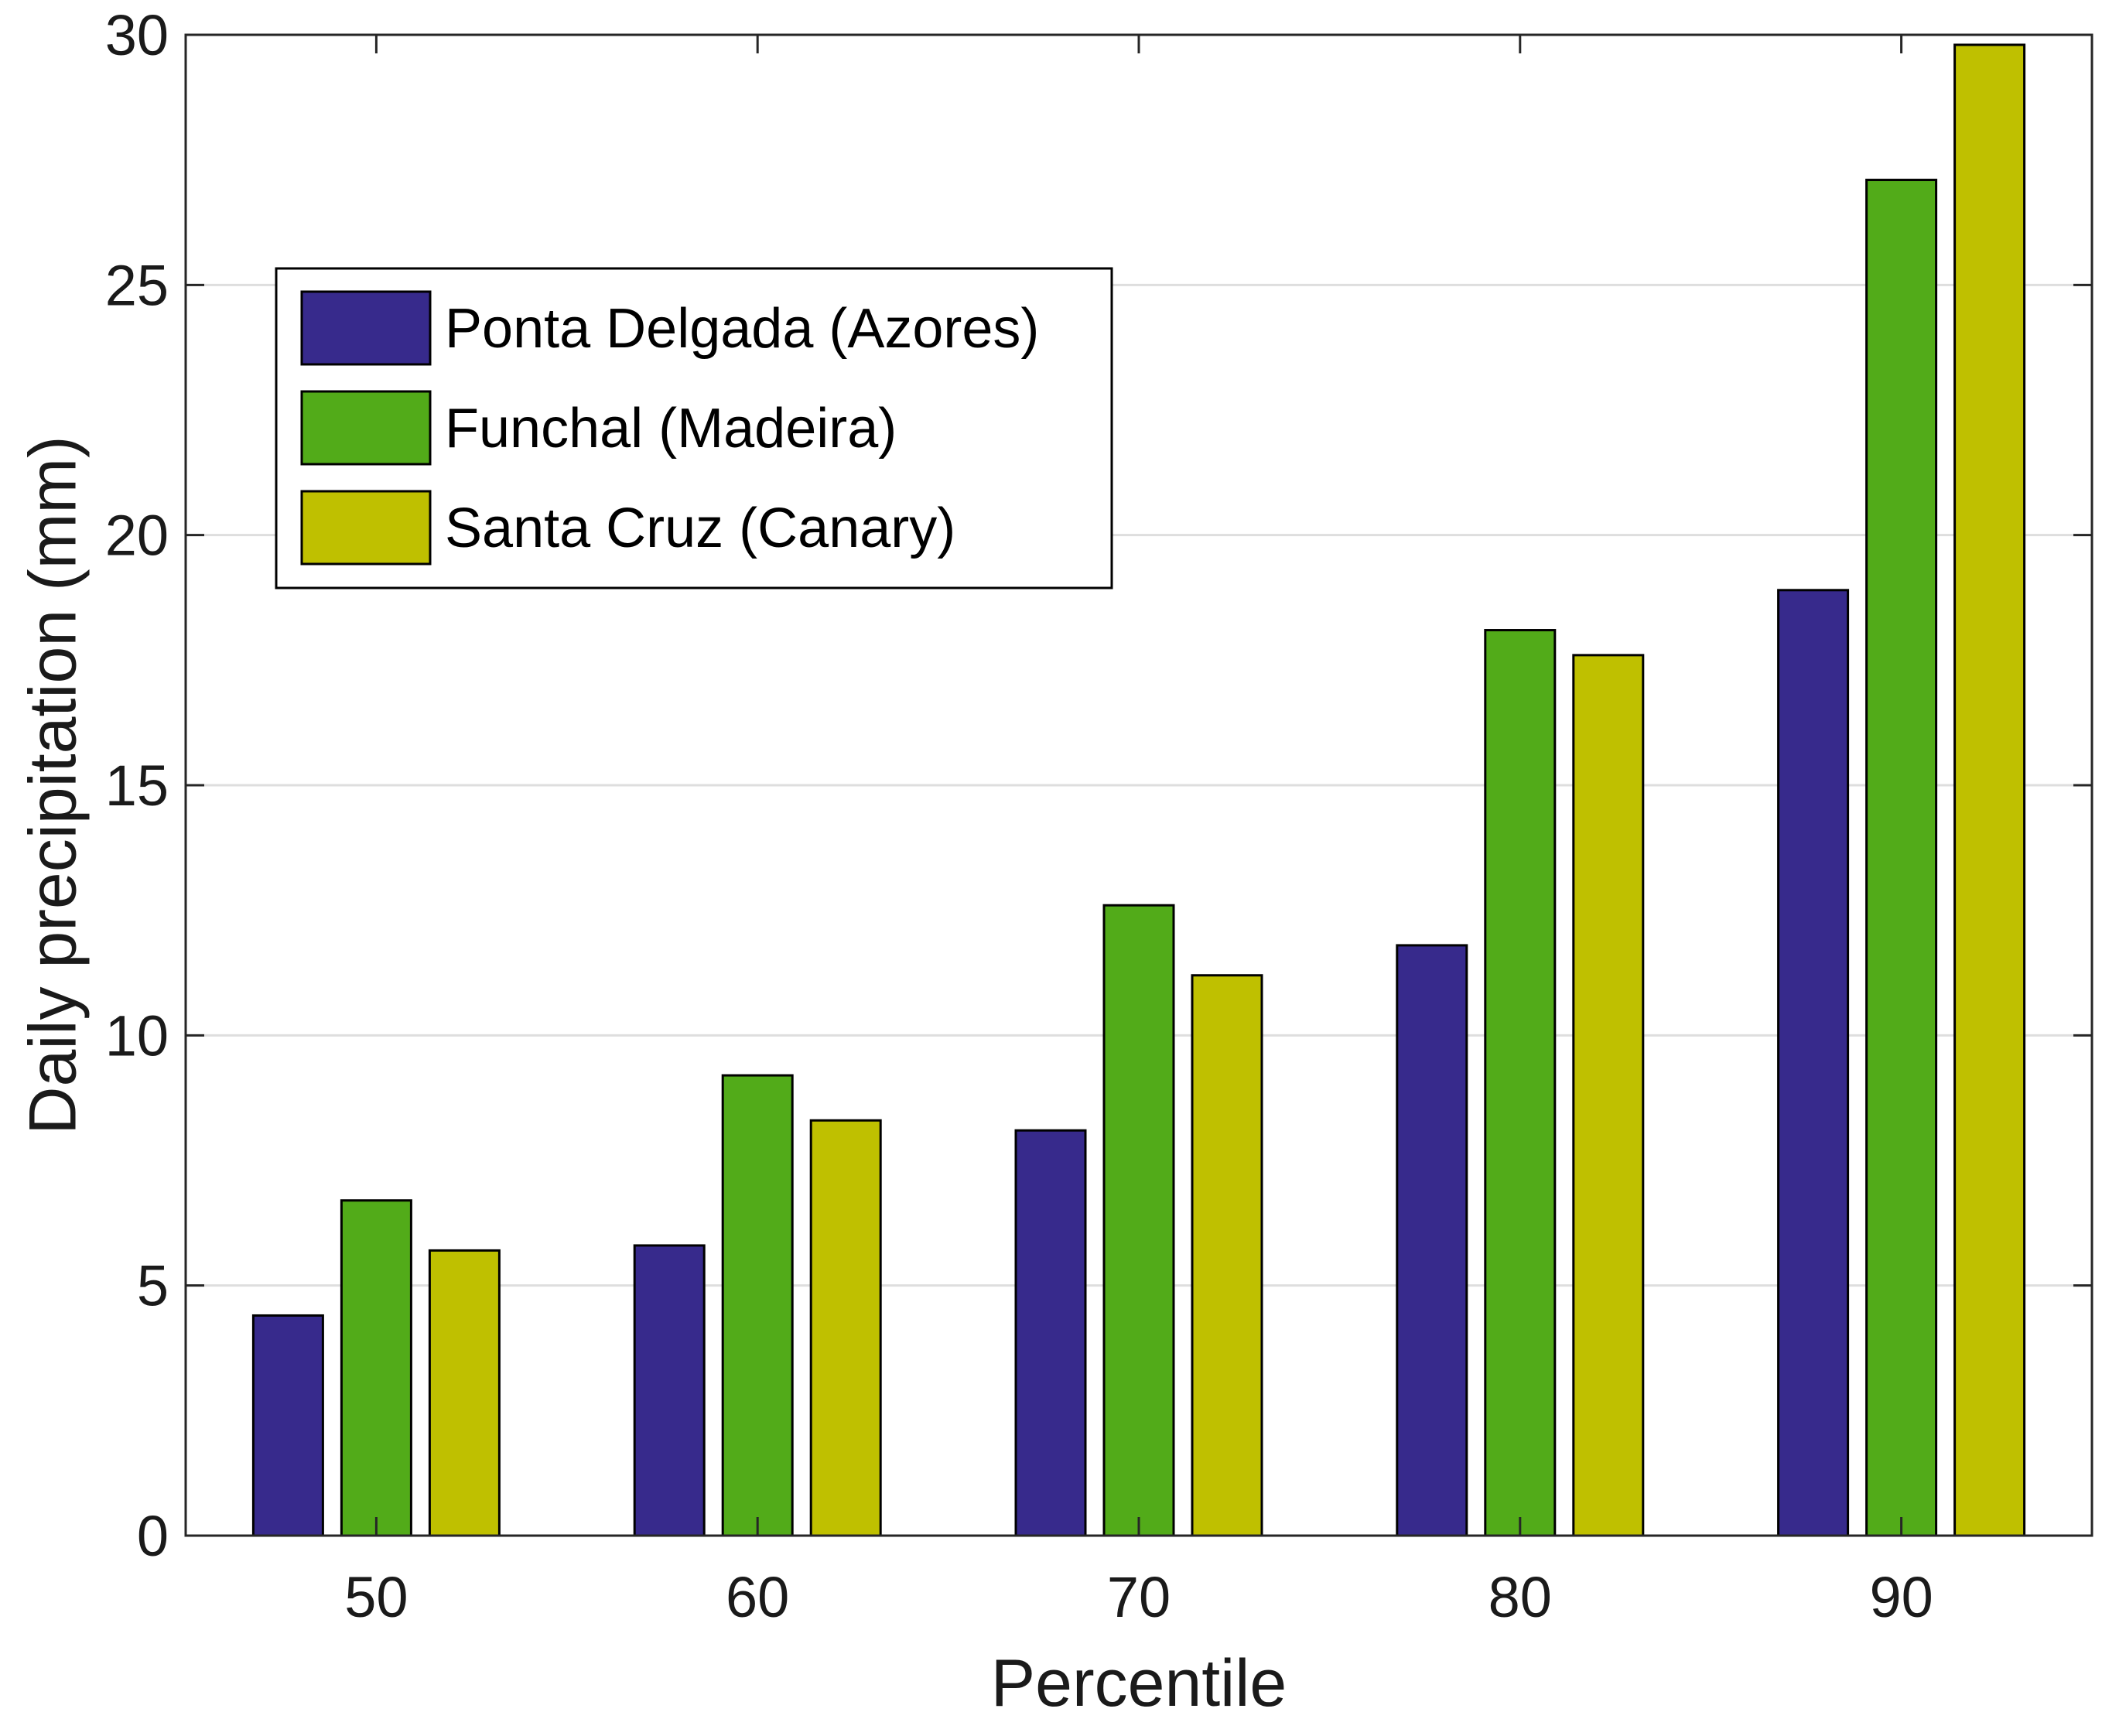 The height and width of the screenshot is (1736, 2102). Describe the element at coordinates (742, 329) in the screenshot. I see `legend-label: Ponta Delgada (Azores)` at that location.